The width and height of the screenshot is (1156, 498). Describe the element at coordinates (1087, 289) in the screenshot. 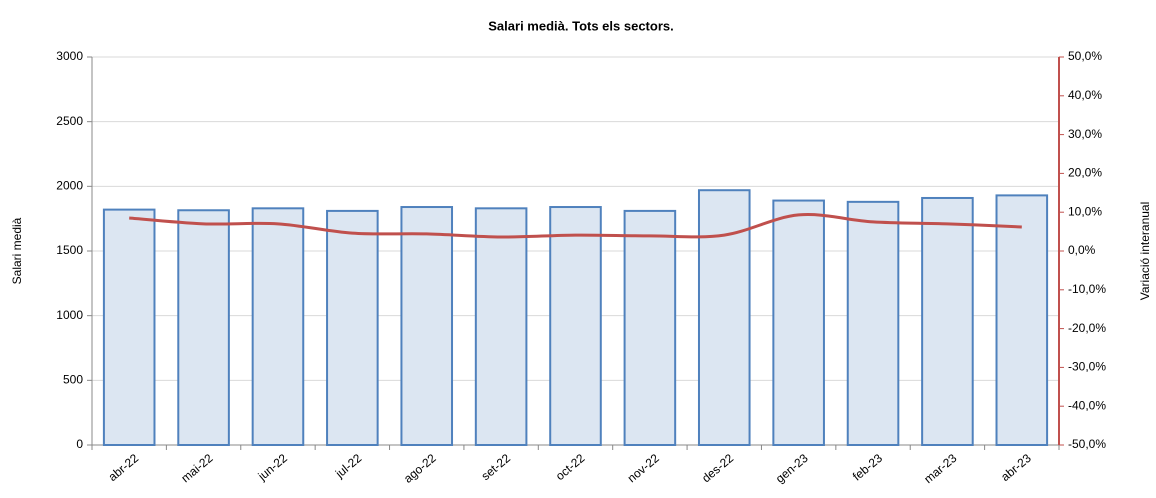

I see `y2-tick-label: -10,0%` at that location.